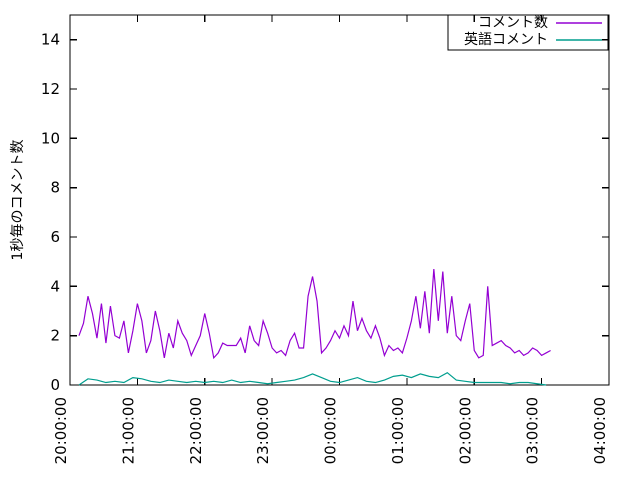 The width and height of the screenshot is (640, 480). Describe the element at coordinates (50, 89) in the screenshot. I see `y-tick-label: 12` at that location.